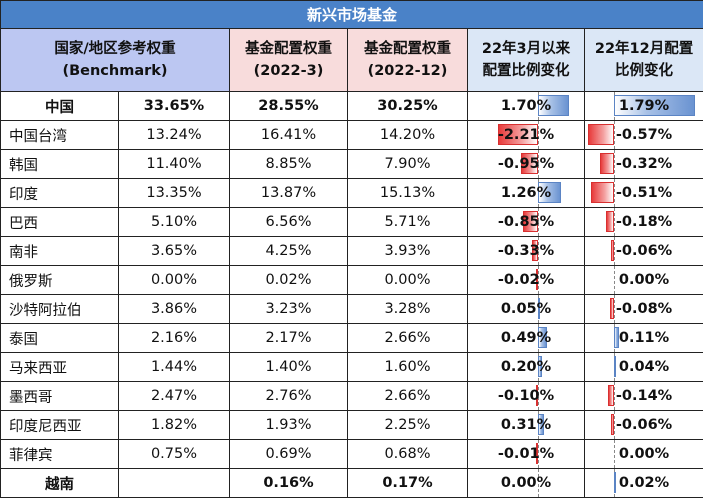  I want to click on weight-2022-12-cell: 3.28%, so click(408, 309).